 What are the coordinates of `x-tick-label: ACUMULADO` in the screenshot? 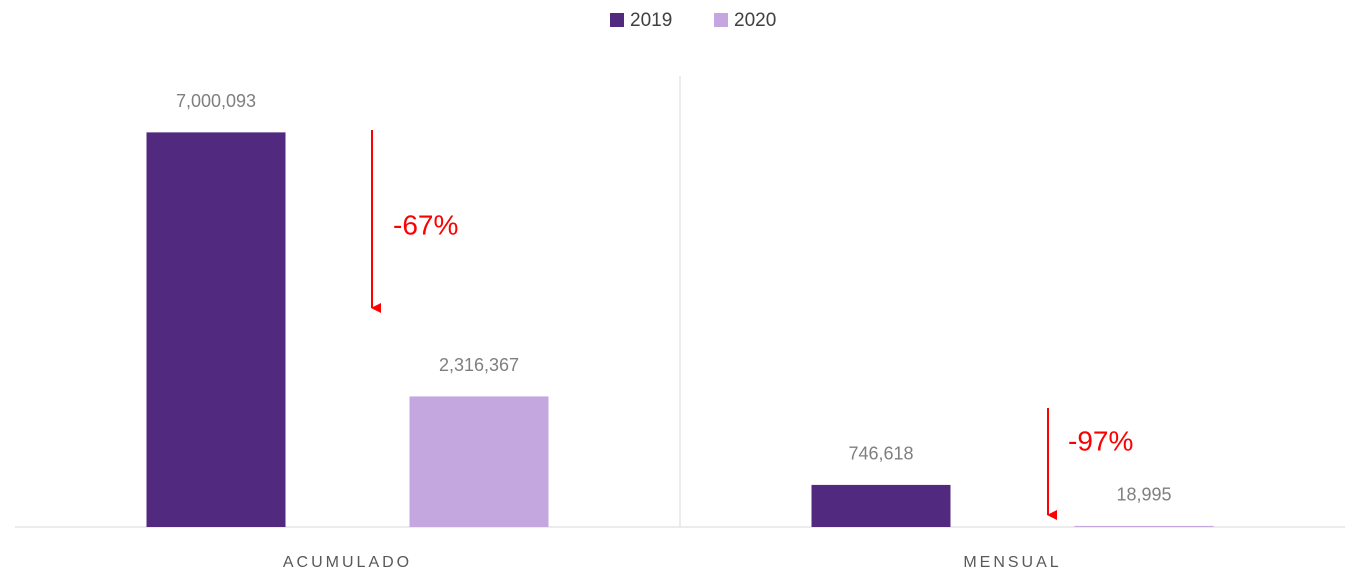 It's located at (347, 562).